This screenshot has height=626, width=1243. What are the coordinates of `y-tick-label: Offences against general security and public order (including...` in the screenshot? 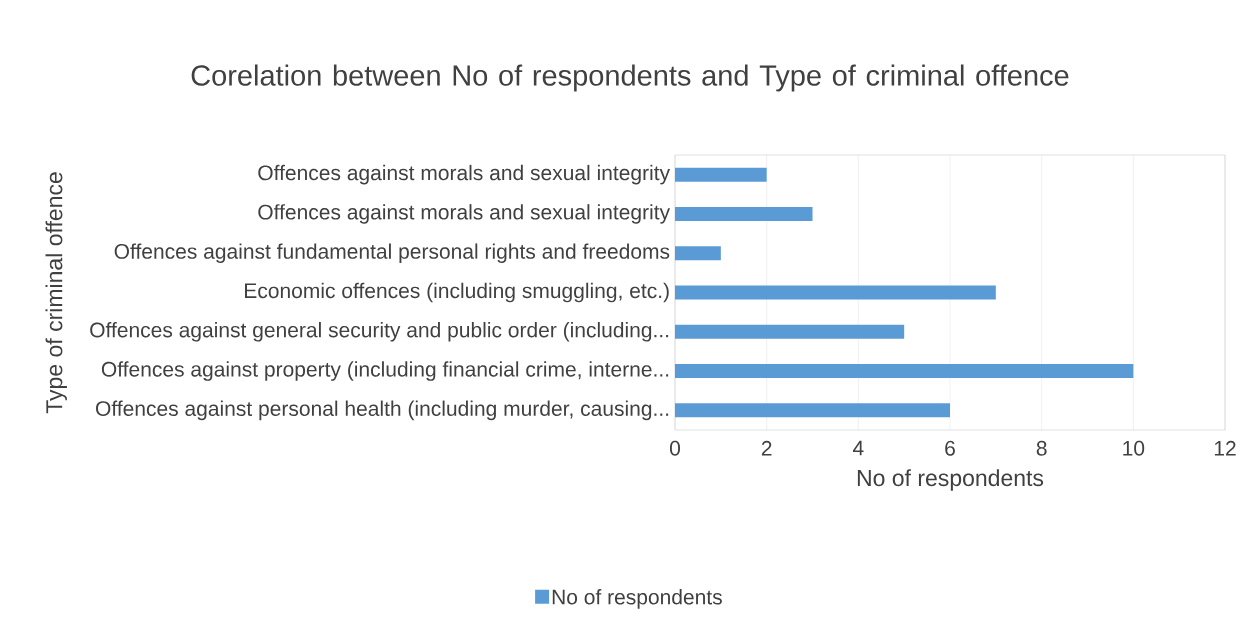 It's located at (379, 332).